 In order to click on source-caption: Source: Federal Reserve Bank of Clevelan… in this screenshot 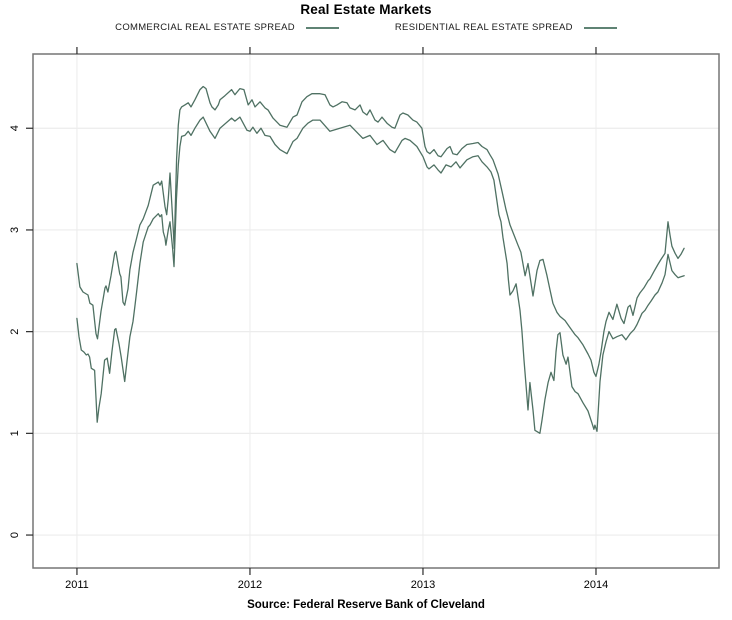, I will do `click(366, 605)`.